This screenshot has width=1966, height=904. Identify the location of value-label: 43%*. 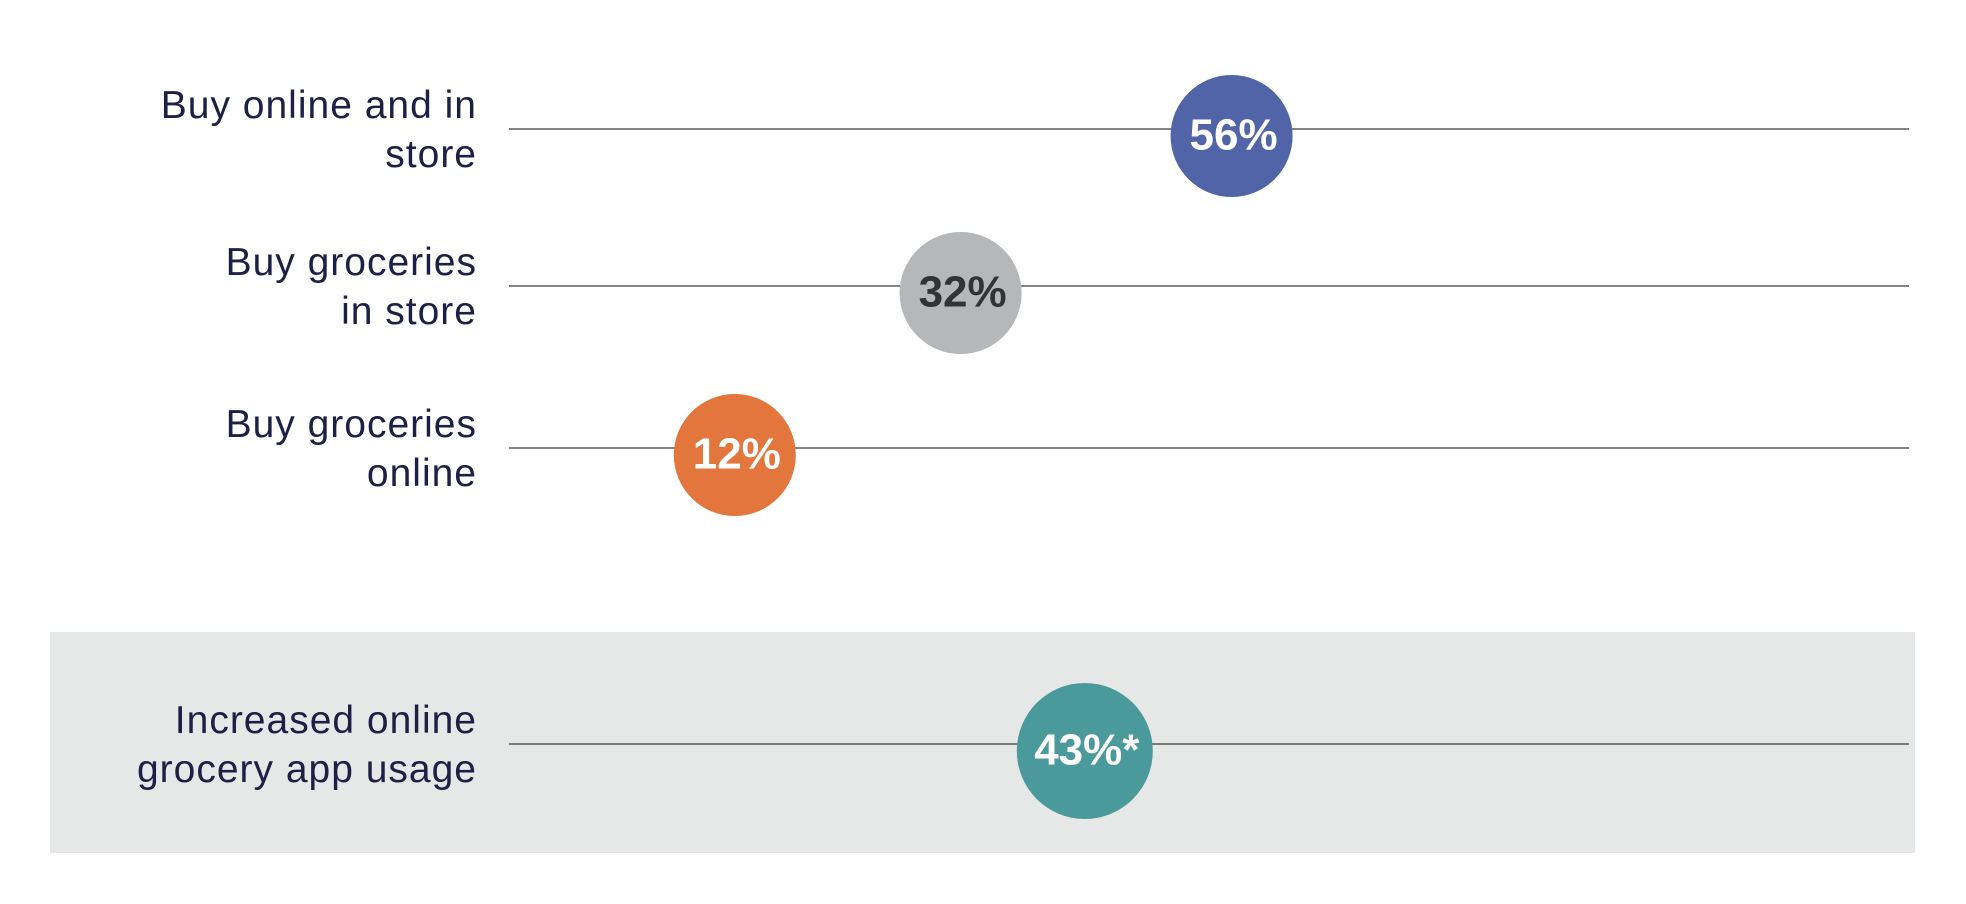
(1087, 750).